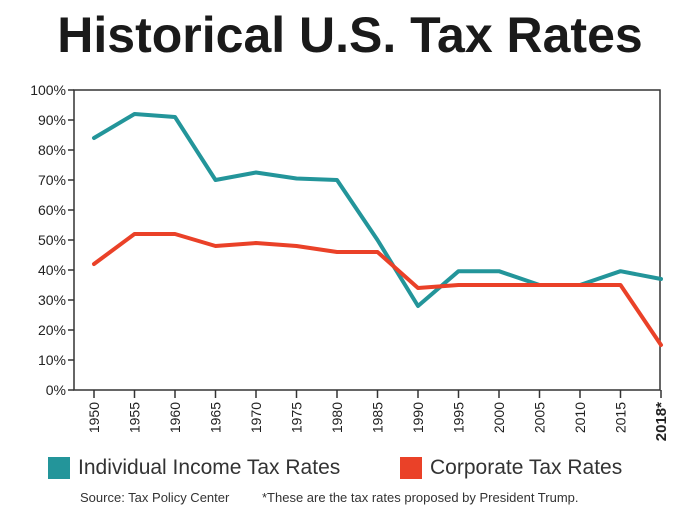  Describe the element at coordinates (297, 417) in the screenshot. I see `x-tick-label: 1975` at that location.